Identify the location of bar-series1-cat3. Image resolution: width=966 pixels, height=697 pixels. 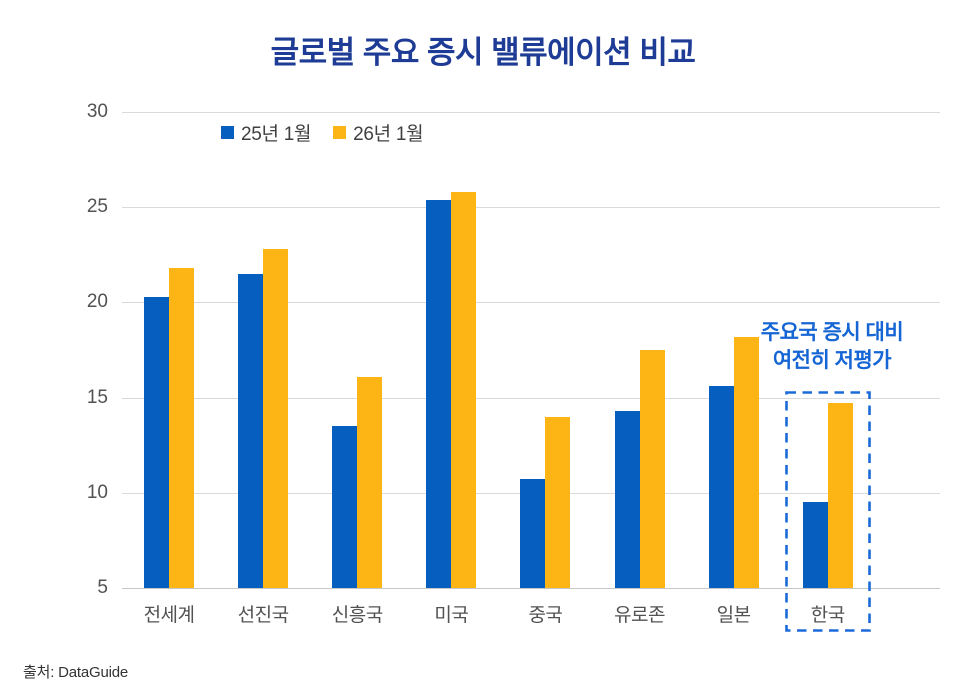
(345, 507).